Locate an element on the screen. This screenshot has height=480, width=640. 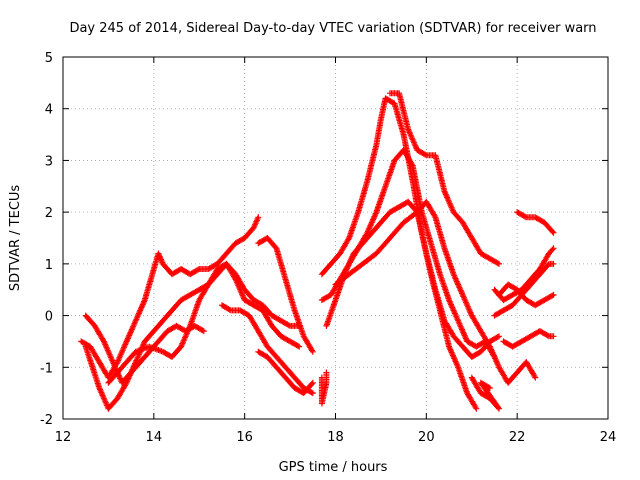
series-track-j is located at coordinates (408, 253).